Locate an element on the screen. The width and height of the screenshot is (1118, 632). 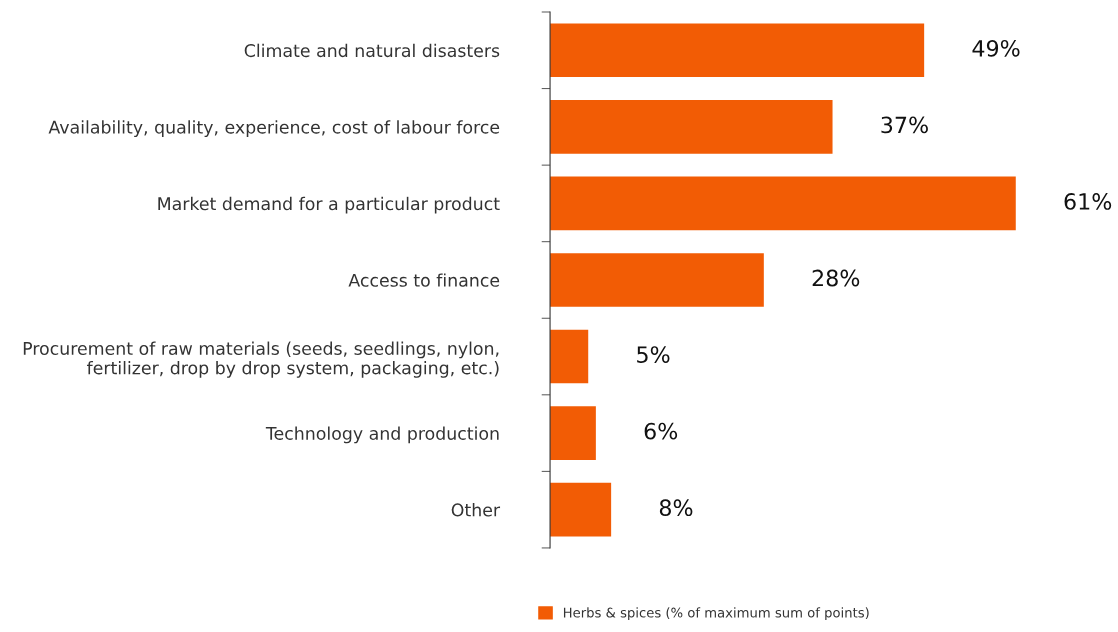
data-label: 8% is located at coordinates (676, 508).